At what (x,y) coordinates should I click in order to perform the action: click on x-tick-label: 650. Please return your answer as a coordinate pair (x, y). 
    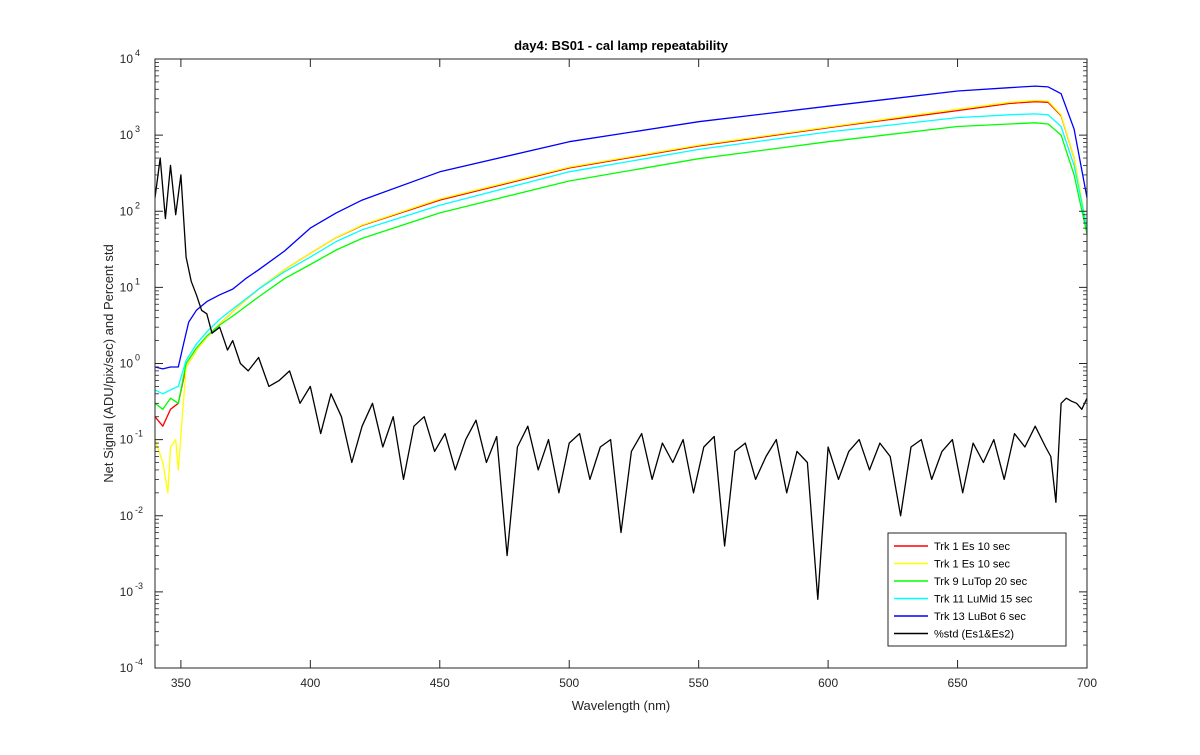
    Looking at the image, I should click on (958, 683).